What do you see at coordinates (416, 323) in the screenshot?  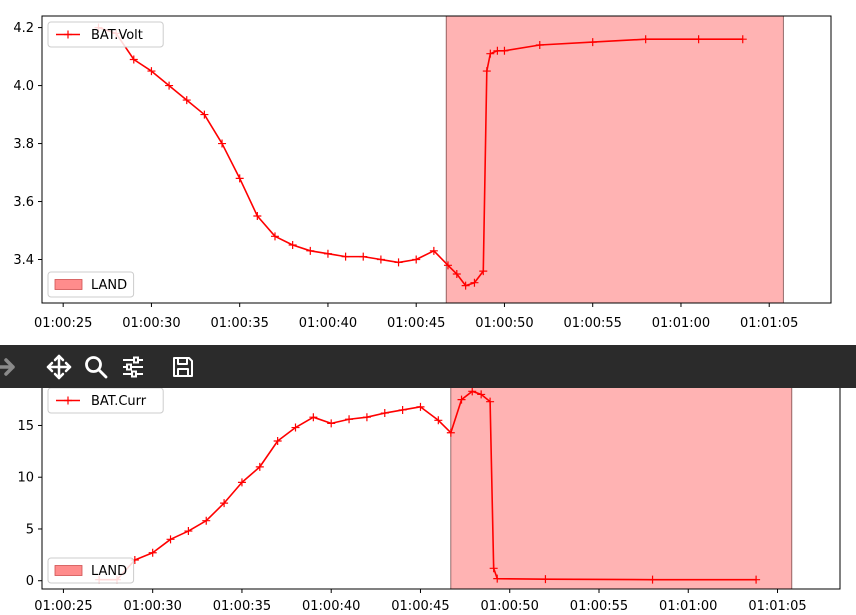 I see `x-tick-label: 01:00:45` at bounding box center [416, 323].